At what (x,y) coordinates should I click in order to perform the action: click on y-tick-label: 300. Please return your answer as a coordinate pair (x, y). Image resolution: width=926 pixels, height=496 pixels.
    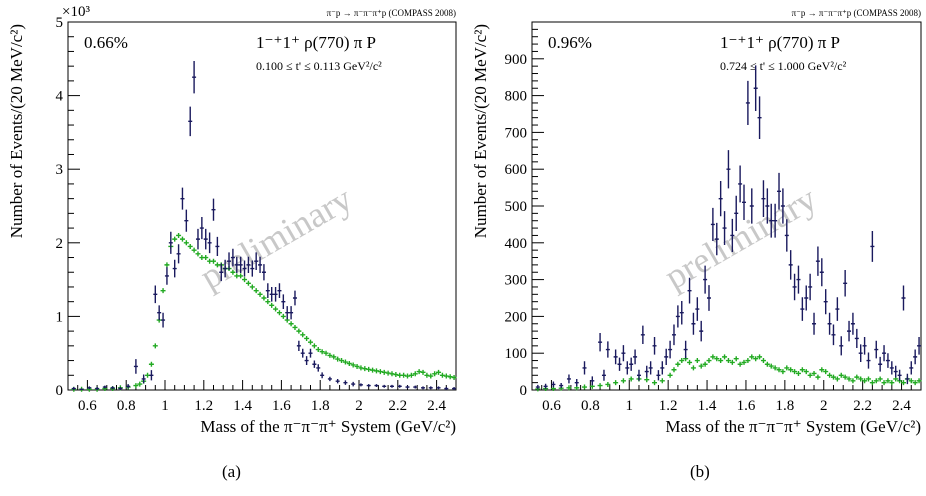
    Looking at the image, I should click on (516, 281).